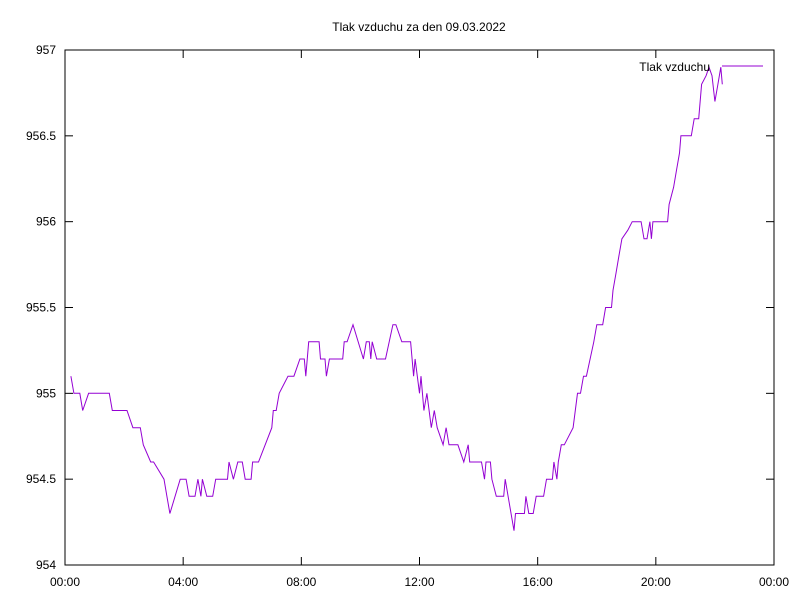 This screenshot has height=600, width=800. Describe the element at coordinates (41, 308) in the screenshot. I see `y-tick-label: 955.5` at that location.